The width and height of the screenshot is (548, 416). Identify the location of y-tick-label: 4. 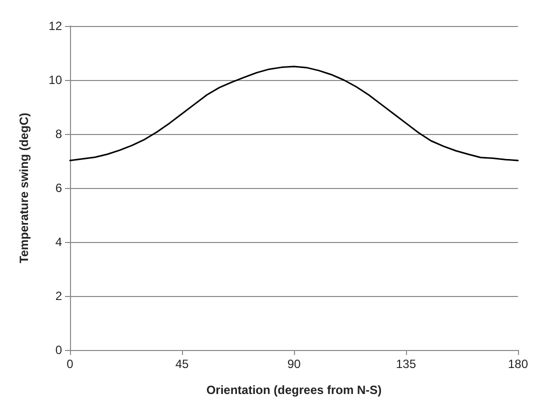
(58, 242).